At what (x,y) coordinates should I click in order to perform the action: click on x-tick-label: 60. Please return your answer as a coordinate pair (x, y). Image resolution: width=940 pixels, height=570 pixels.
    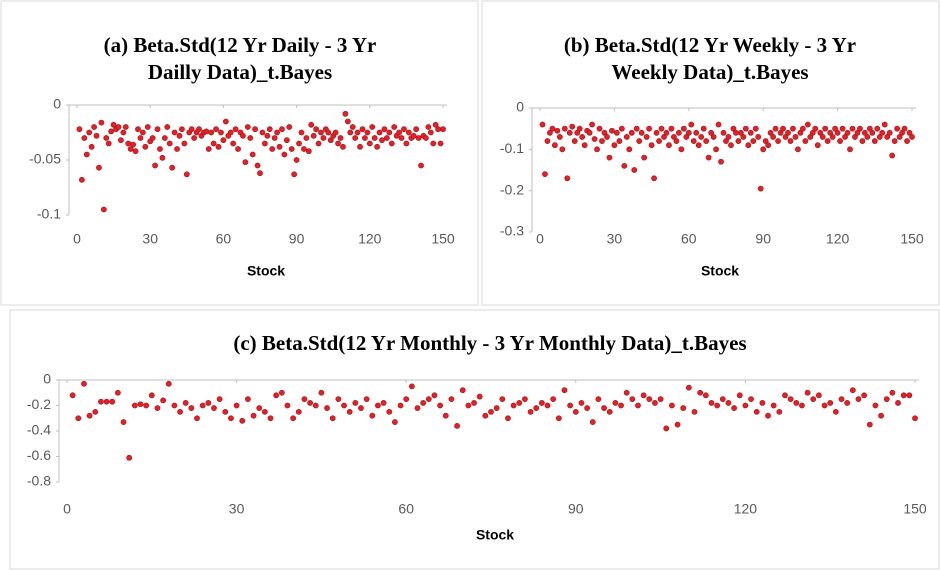
    Looking at the image, I should click on (224, 239).